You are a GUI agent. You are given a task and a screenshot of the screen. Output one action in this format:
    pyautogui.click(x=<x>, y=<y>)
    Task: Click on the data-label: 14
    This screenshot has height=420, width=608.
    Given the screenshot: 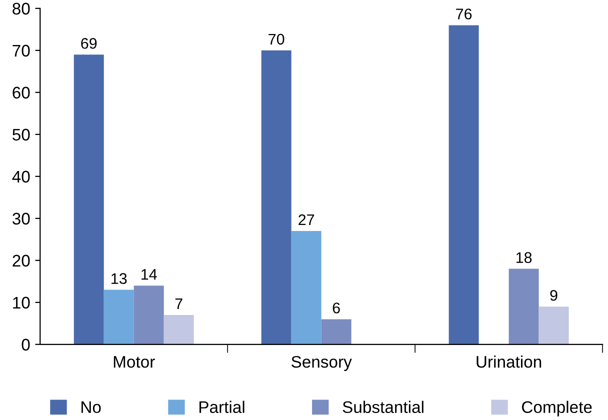 What is the action you would take?
    pyautogui.click(x=149, y=274)
    